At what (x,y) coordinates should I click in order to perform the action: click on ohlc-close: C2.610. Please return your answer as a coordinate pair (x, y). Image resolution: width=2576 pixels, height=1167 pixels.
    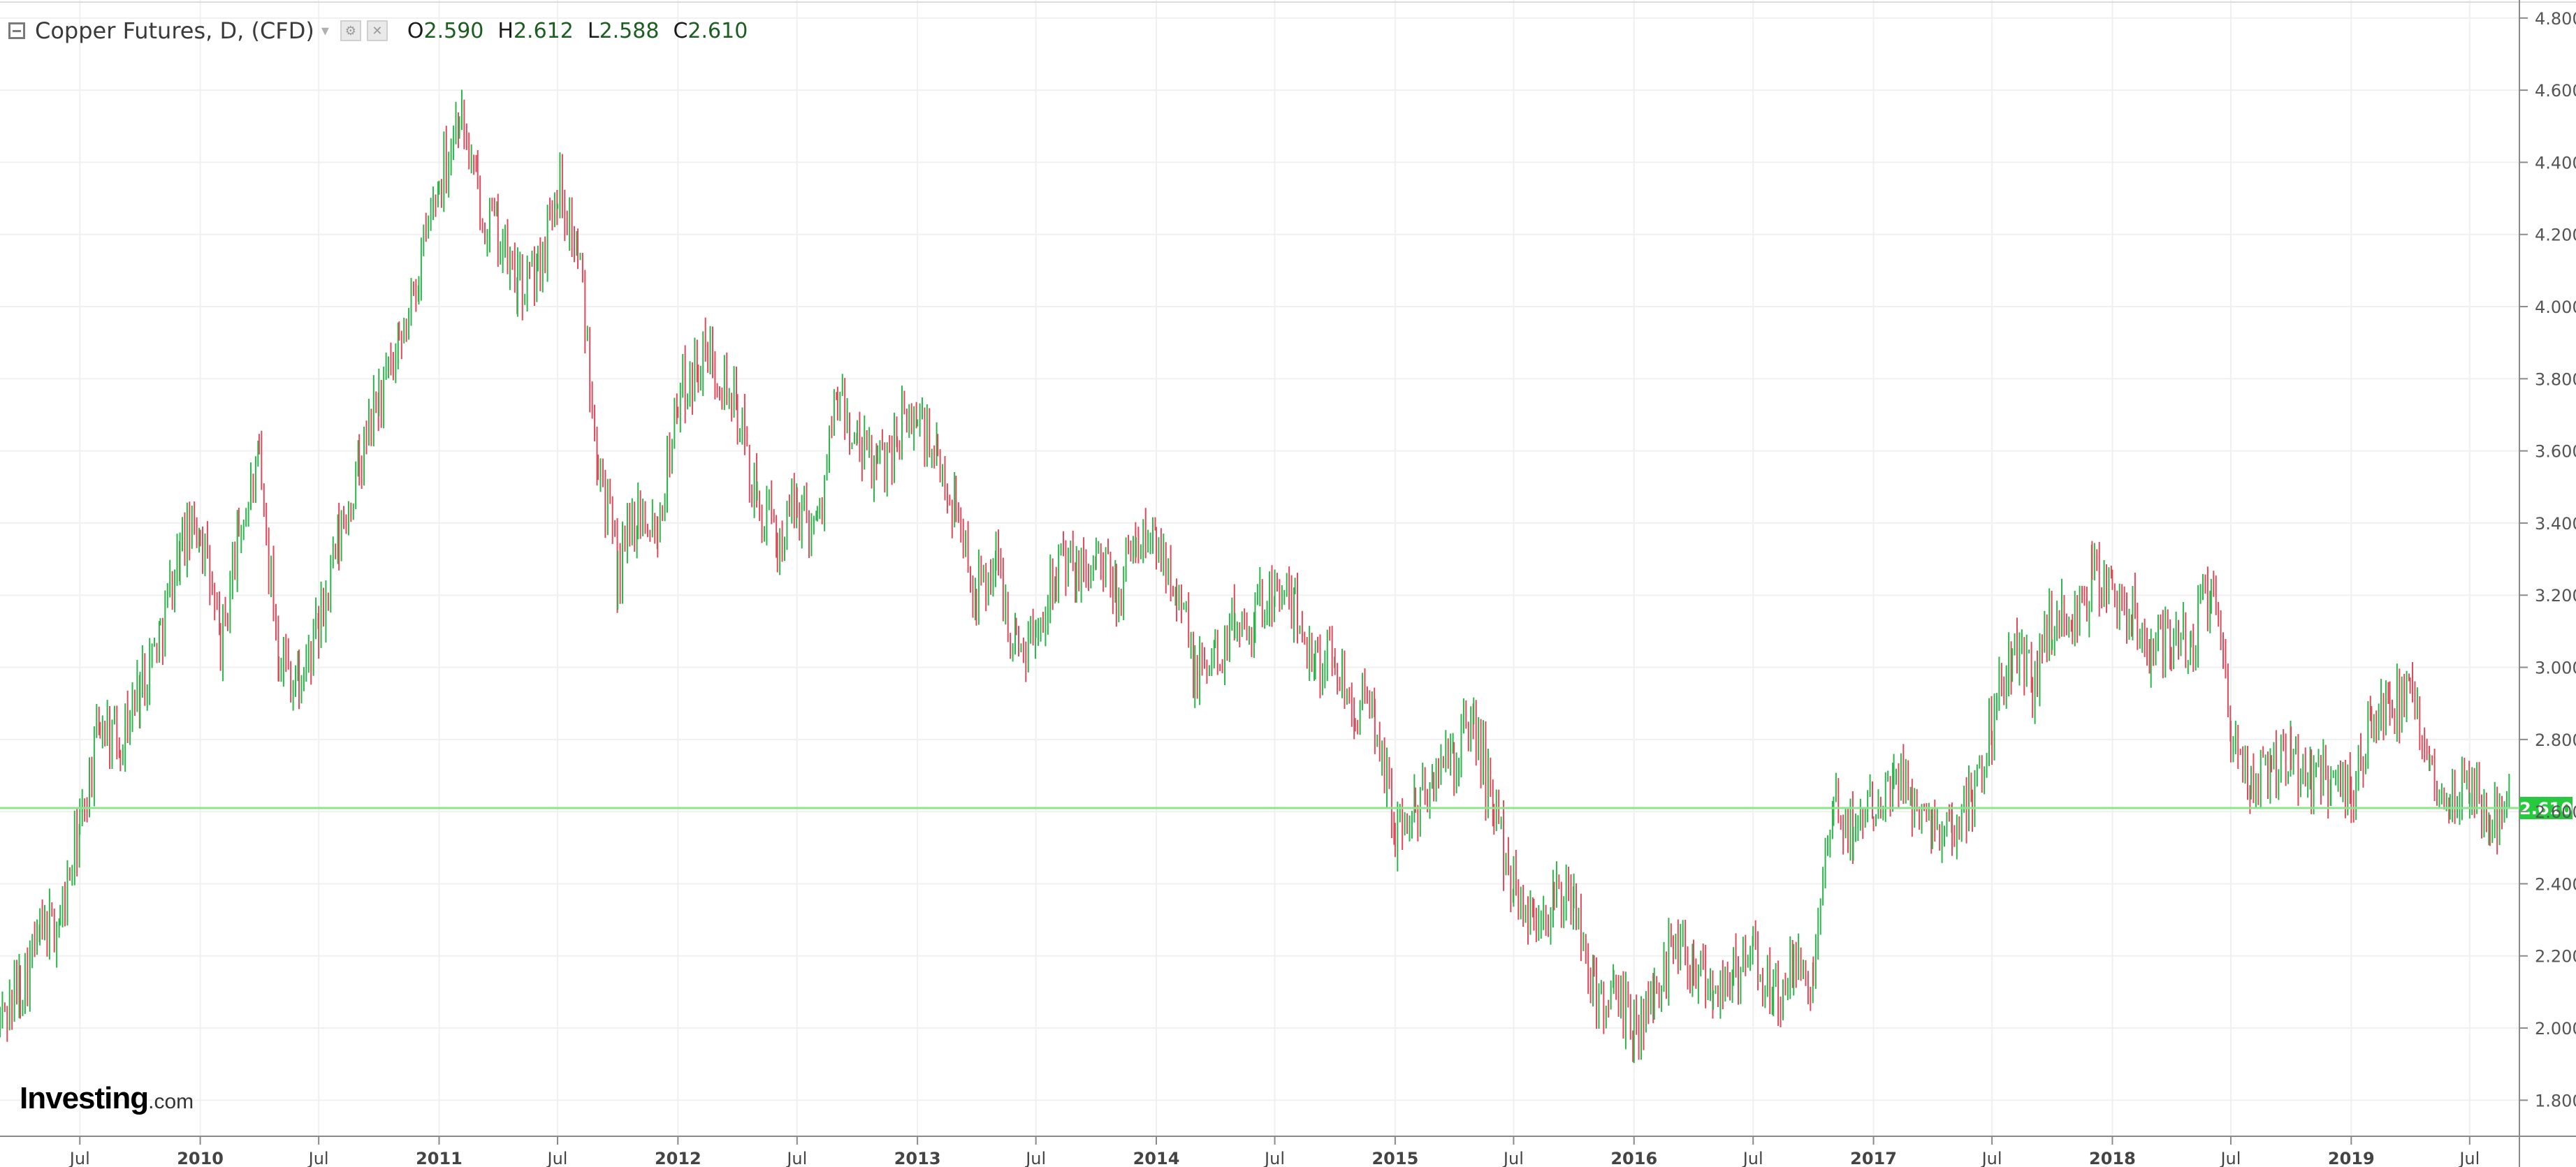
    Looking at the image, I should click on (710, 31).